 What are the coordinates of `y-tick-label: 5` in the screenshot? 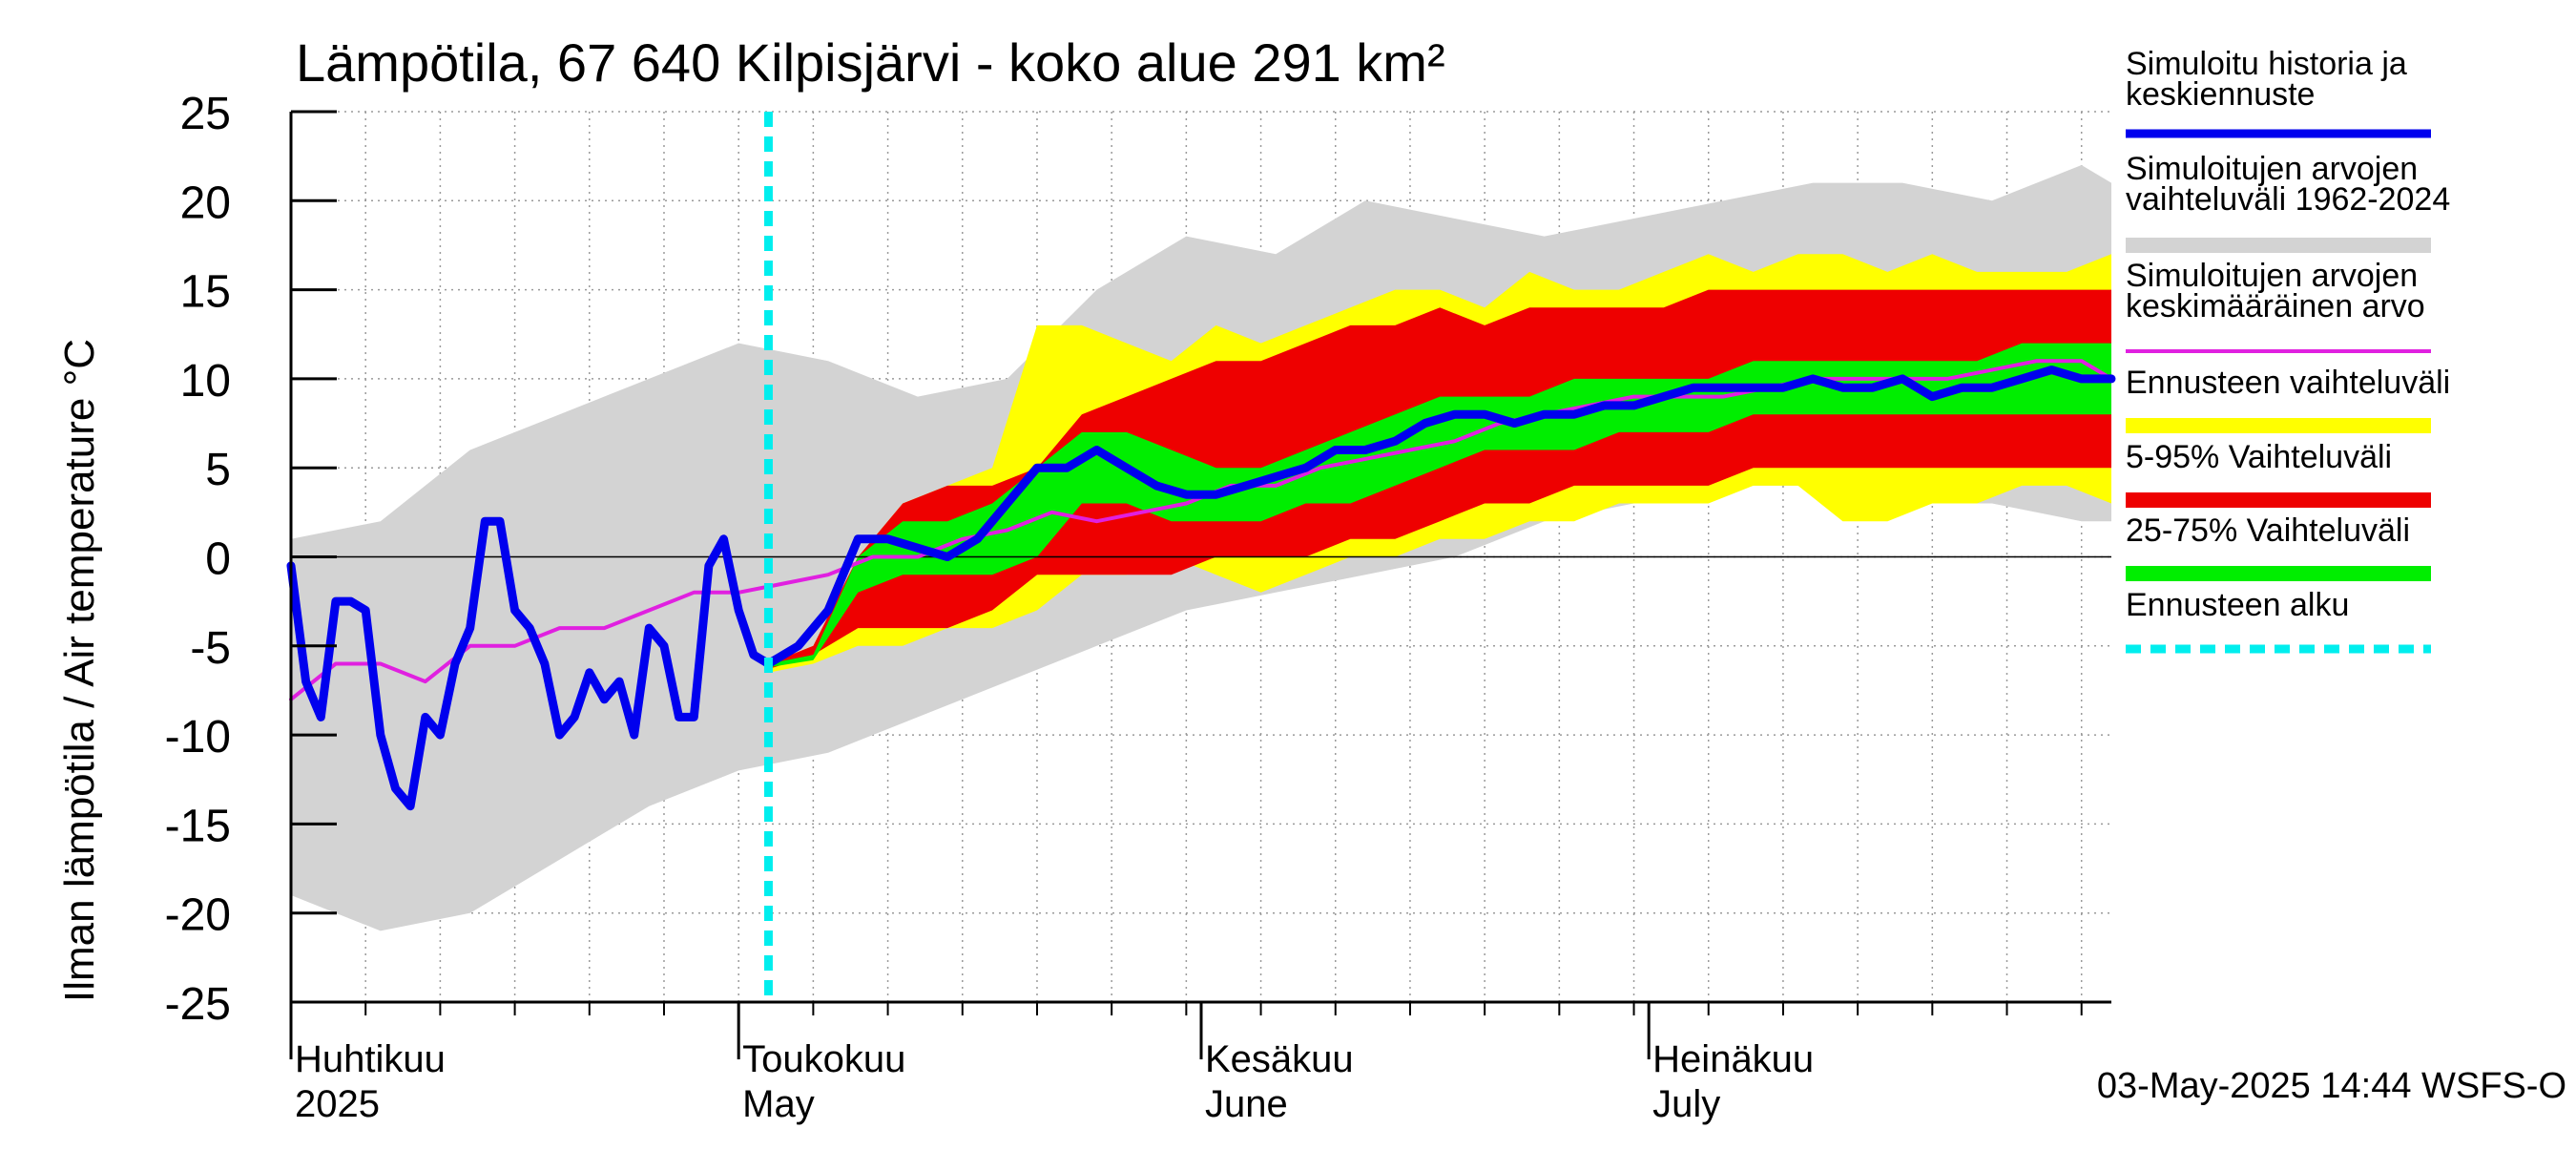 It's located at (218, 470).